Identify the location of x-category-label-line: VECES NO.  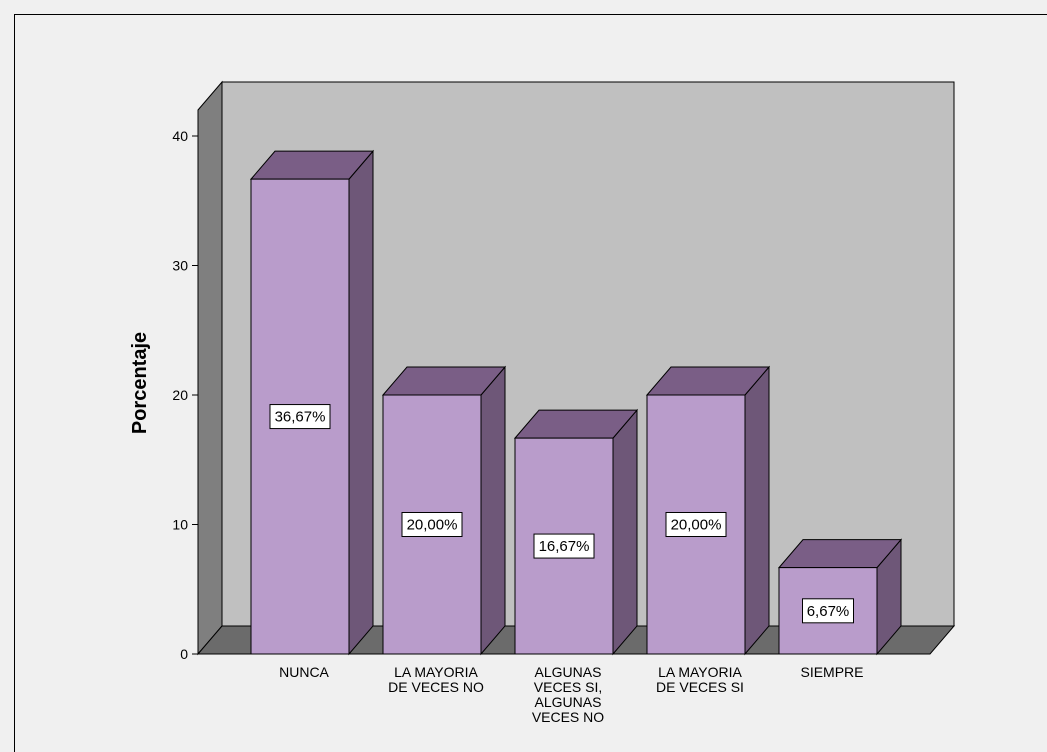
(568, 717).